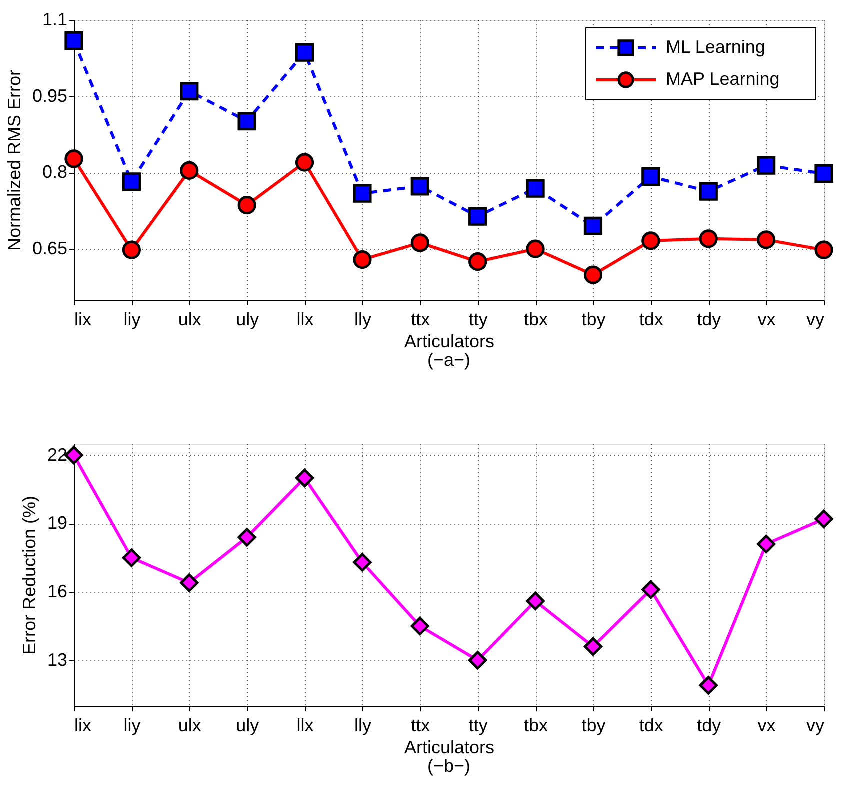  I want to click on y-tick-label: 1.1, so click(55, 20).